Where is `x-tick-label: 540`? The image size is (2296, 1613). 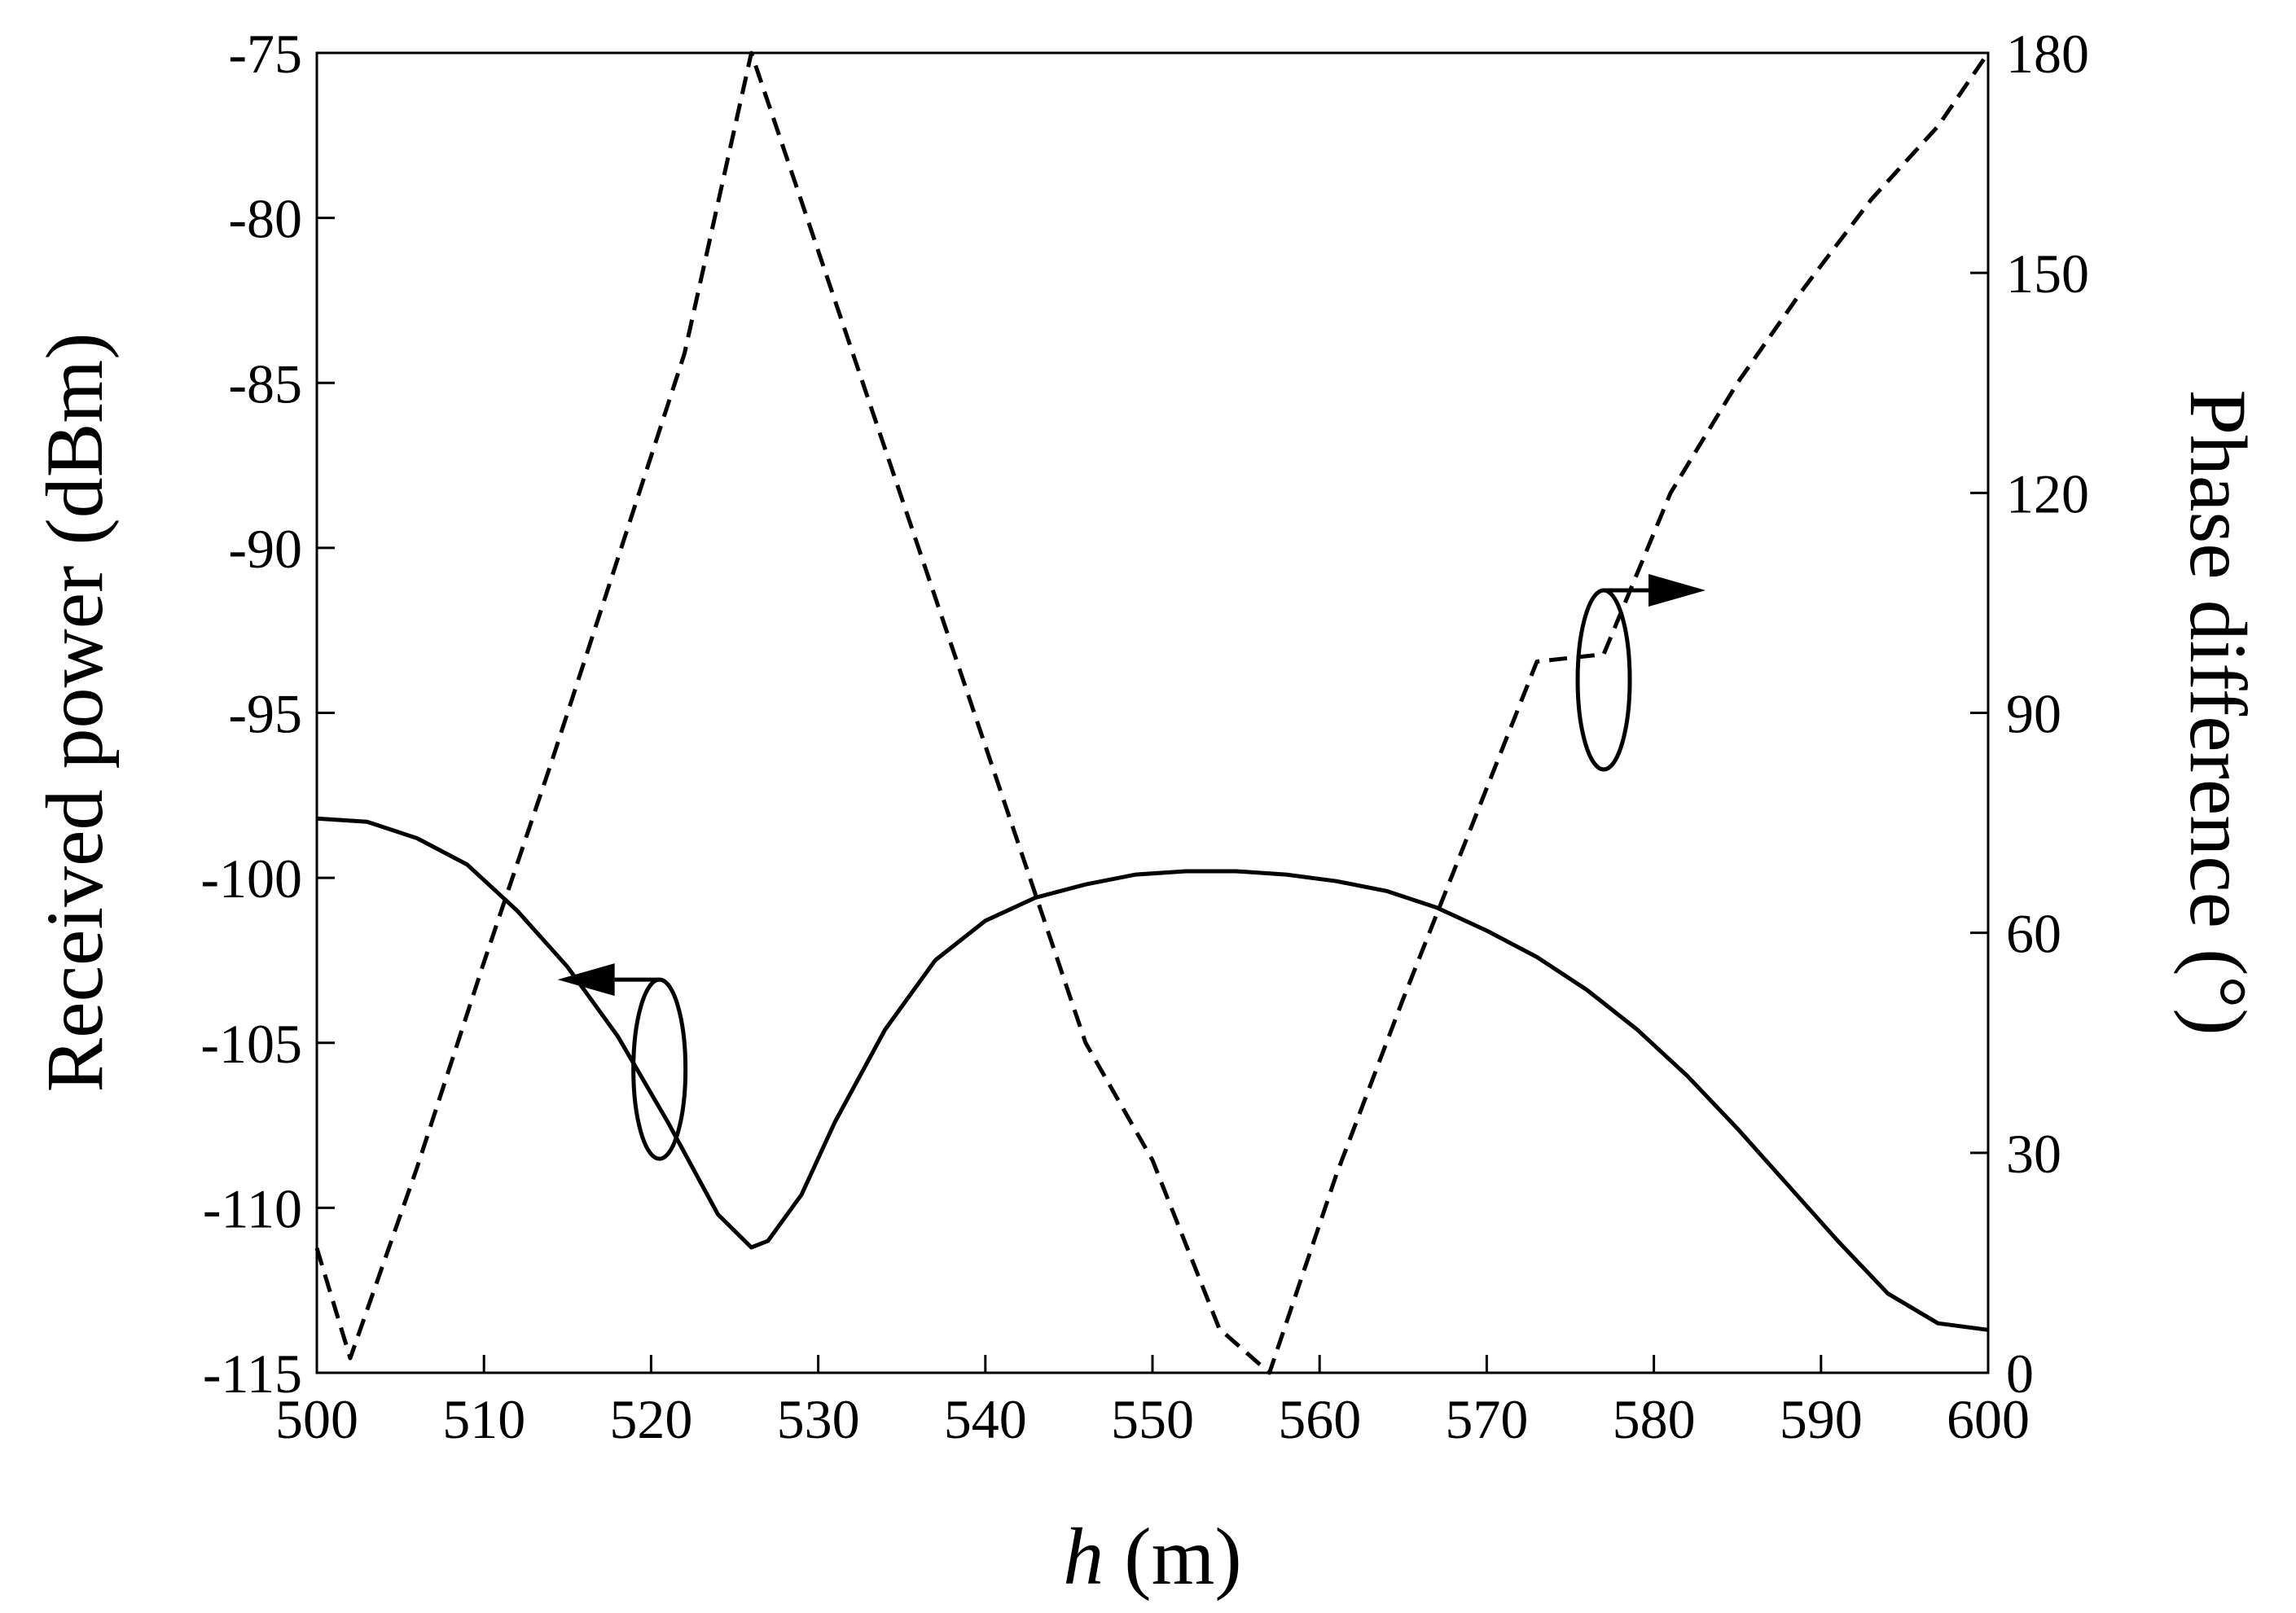 x-tick-label: 540 is located at coordinates (985, 1419).